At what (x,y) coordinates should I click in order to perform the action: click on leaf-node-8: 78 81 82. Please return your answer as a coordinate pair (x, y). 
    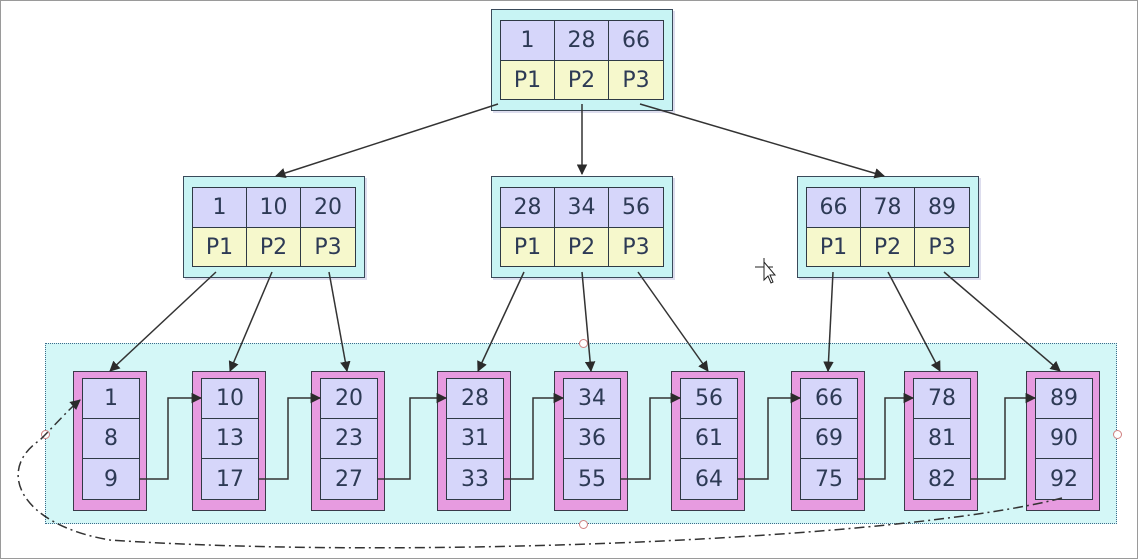
    Looking at the image, I should click on (941, 441).